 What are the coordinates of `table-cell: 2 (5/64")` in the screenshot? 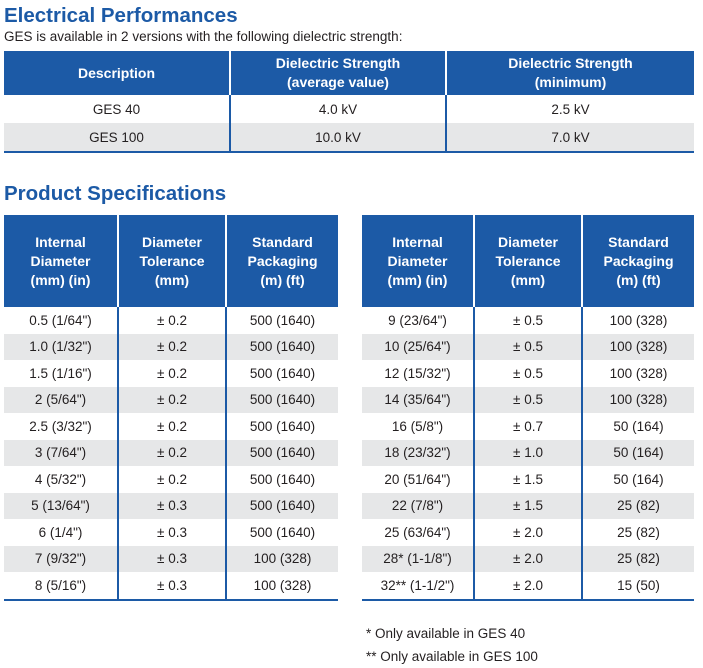 It's located at (61, 399).